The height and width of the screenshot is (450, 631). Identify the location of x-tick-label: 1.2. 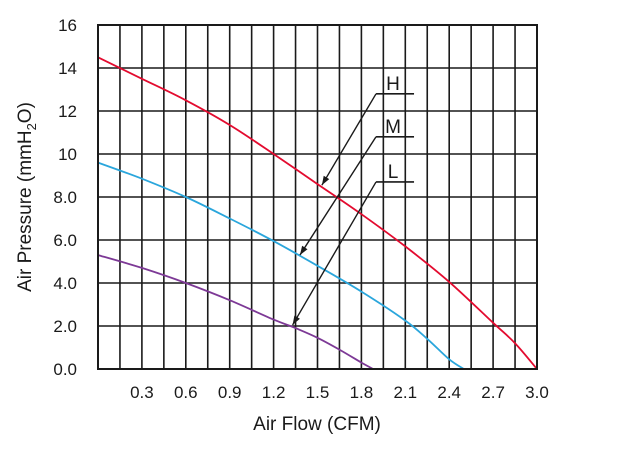
(274, 392).